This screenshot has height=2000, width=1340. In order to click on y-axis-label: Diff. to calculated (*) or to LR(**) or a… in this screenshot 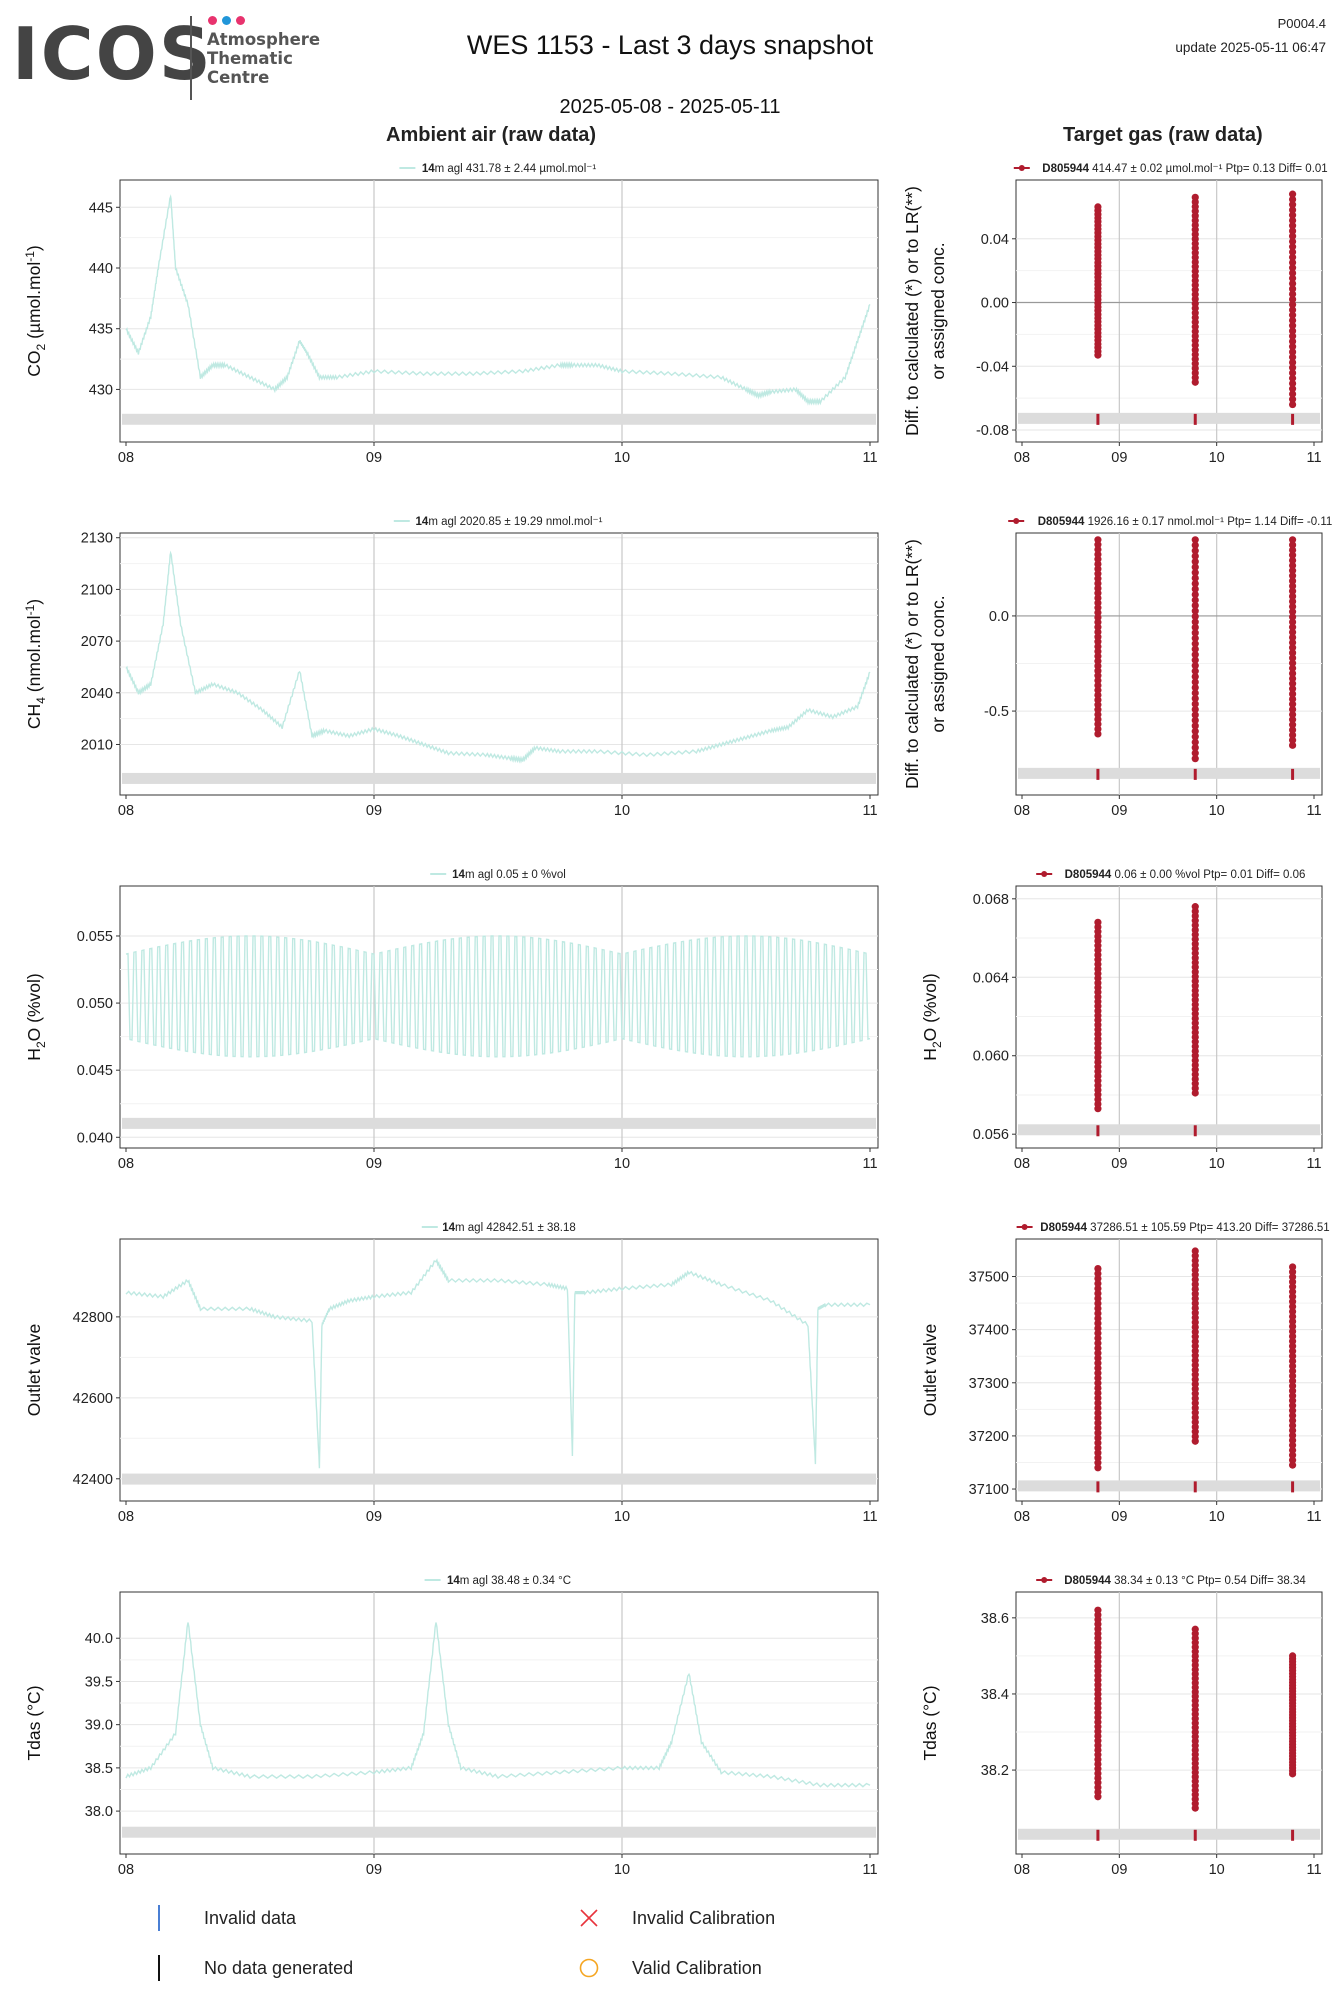, I will do `click(925, 311)`.